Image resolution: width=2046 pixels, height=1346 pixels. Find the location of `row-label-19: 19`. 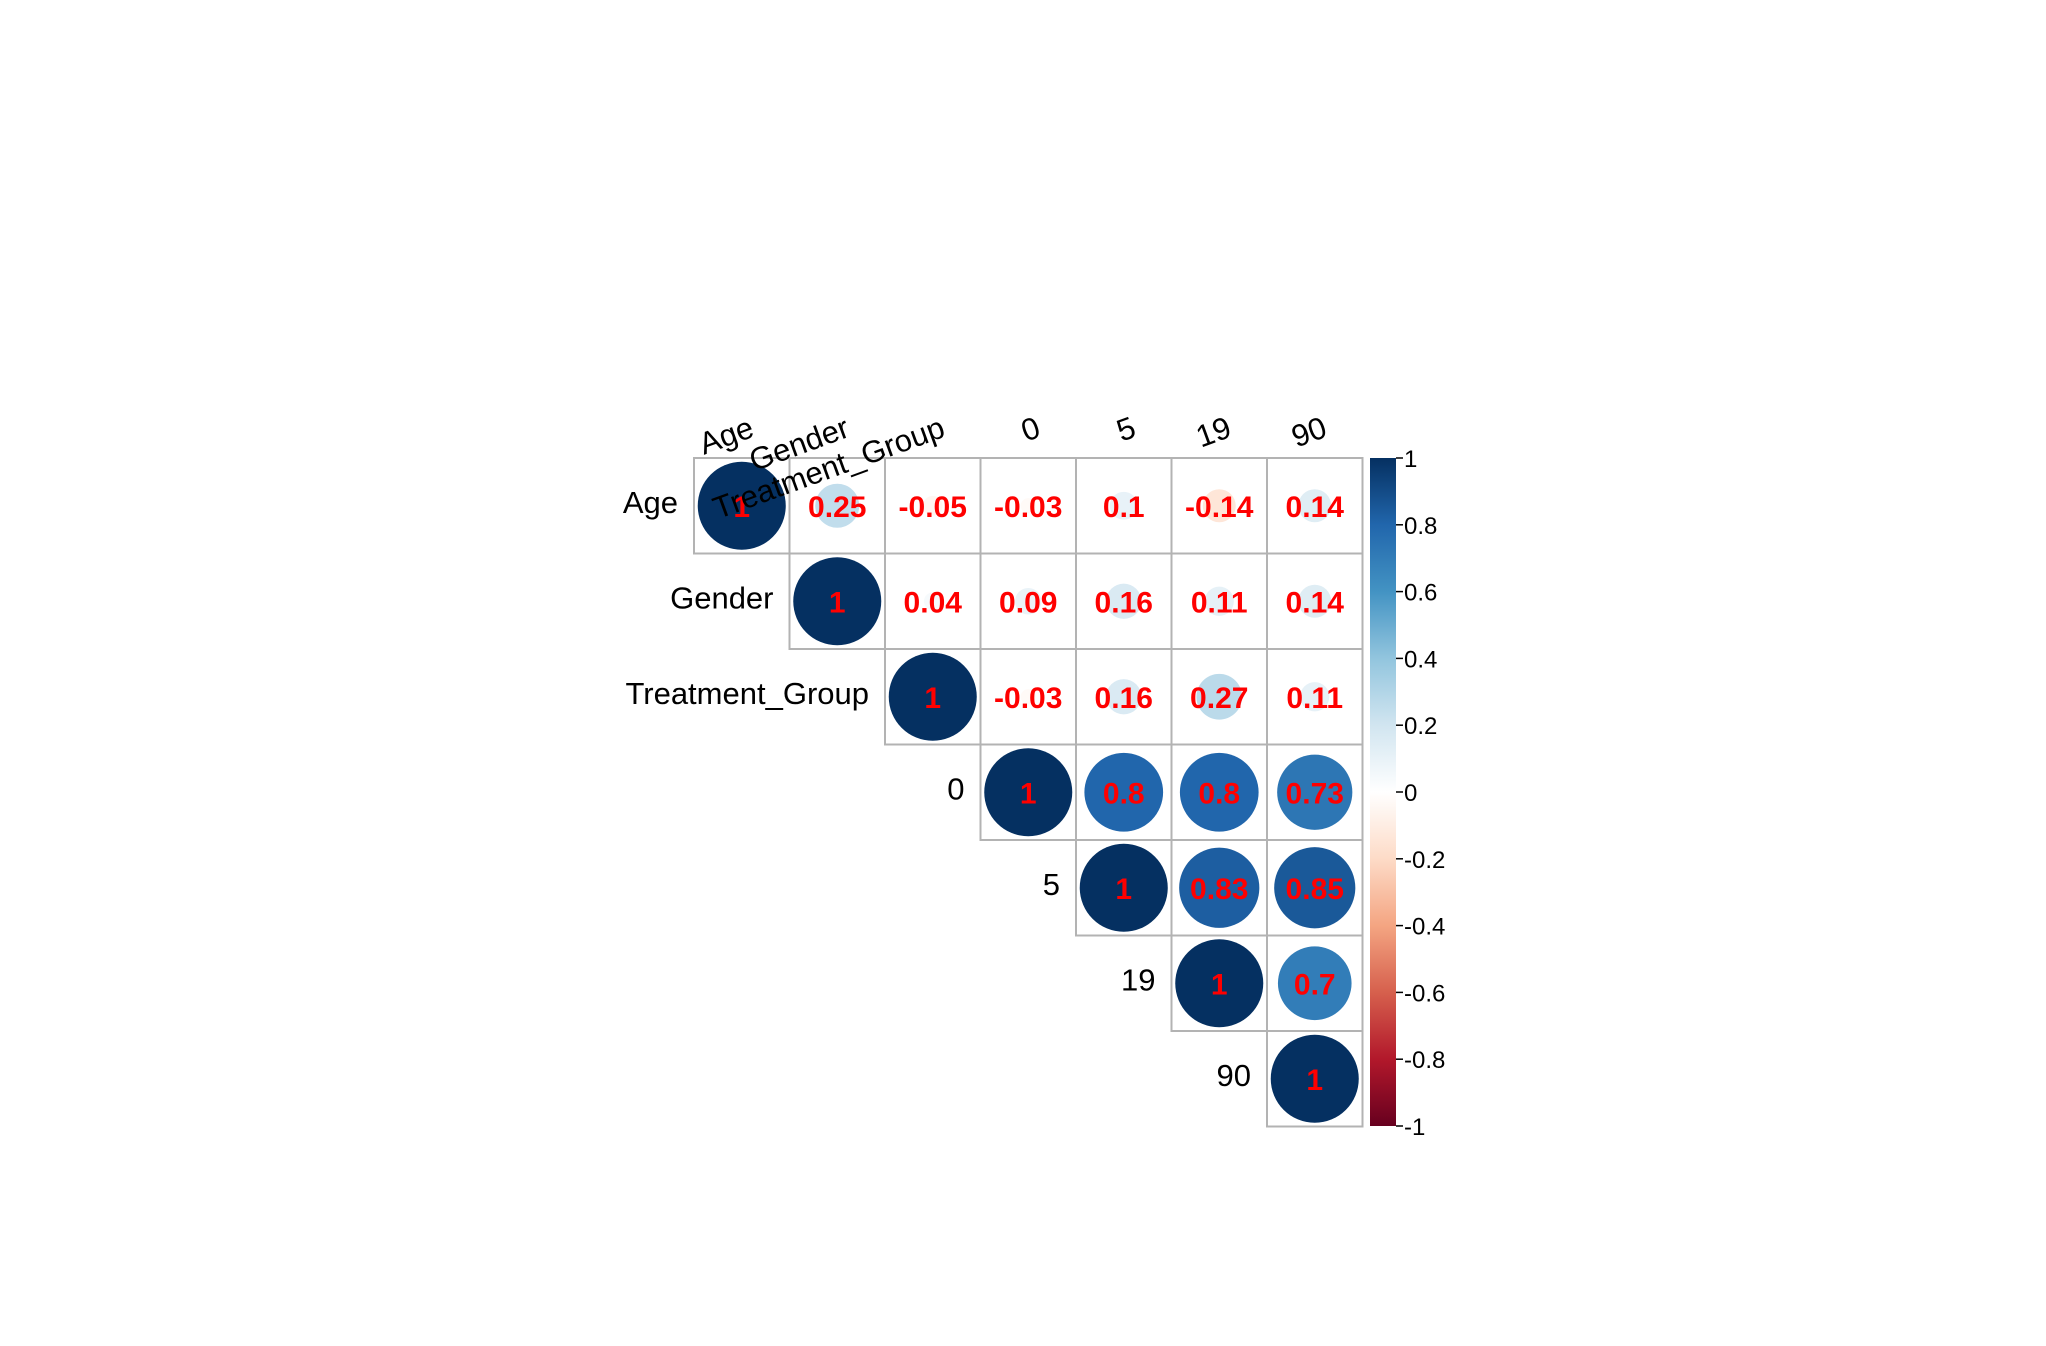

row-label-19: 19 is located at coordinates (1138, 979).